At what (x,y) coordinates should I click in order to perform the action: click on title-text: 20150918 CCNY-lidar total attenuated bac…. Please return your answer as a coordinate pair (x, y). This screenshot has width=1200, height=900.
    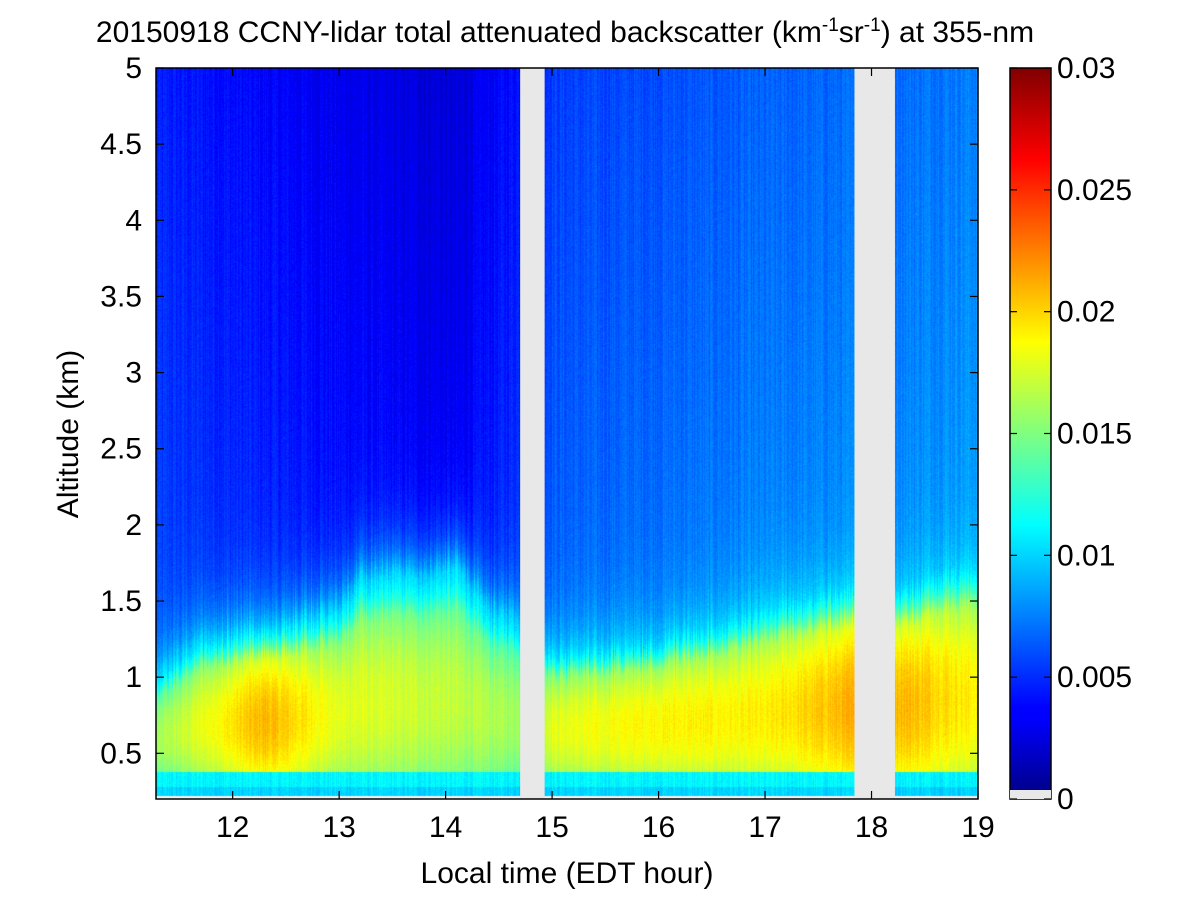
    Looking at the image, I should click on (459, 32).